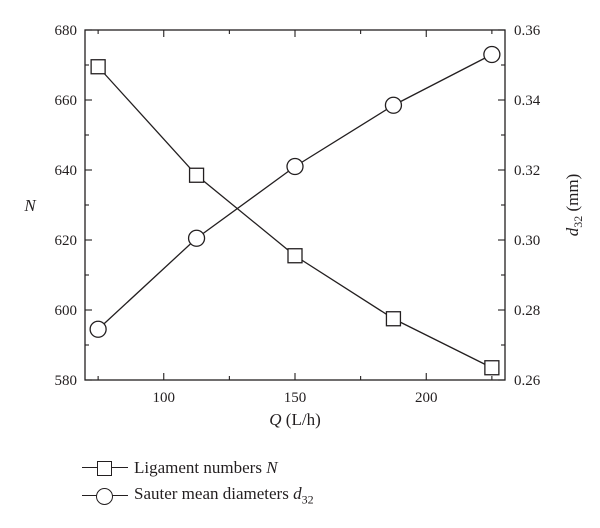 Image resolution: width=600 pixels, height=528 pixels. What do you see at coordinates (574, 205) in the screenshot?
I see `y-right-axis-label: d32 (mm)` at bounding box center [574, 205].